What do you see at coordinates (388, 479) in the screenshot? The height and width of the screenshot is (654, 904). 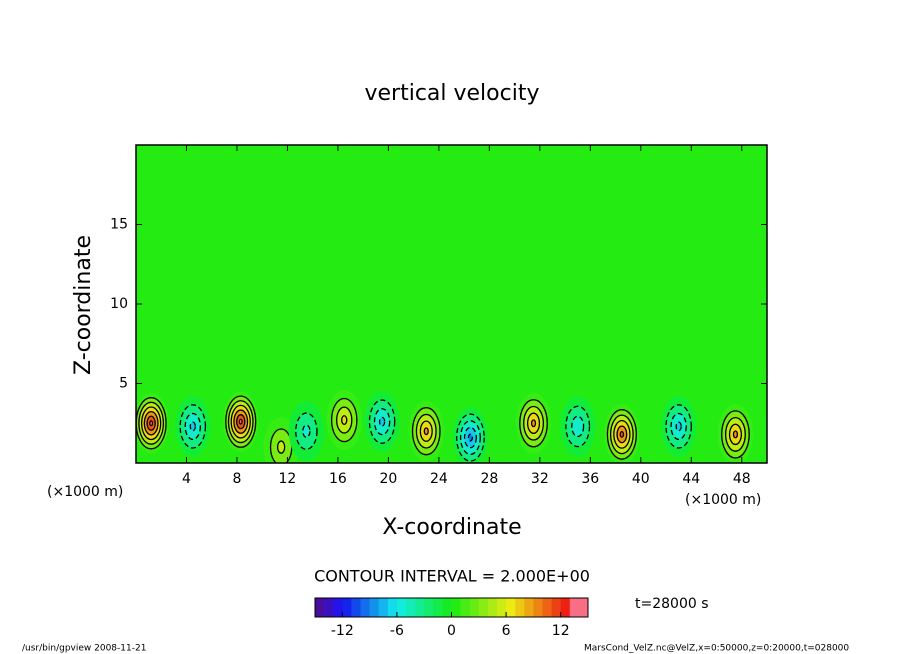 I see `x-tick-label: 20` at bounding box center [388, 479].